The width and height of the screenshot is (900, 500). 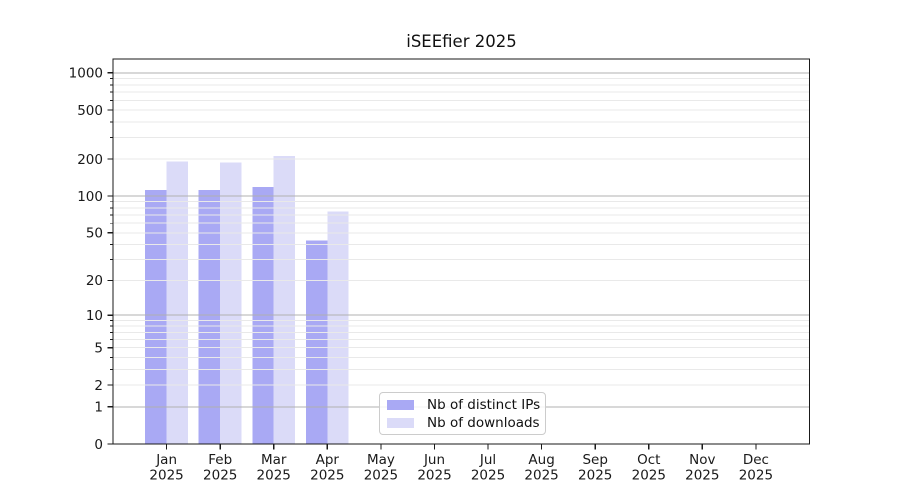 I want to click on bar-distinct-ips-apr, so click(x=316, y=342).